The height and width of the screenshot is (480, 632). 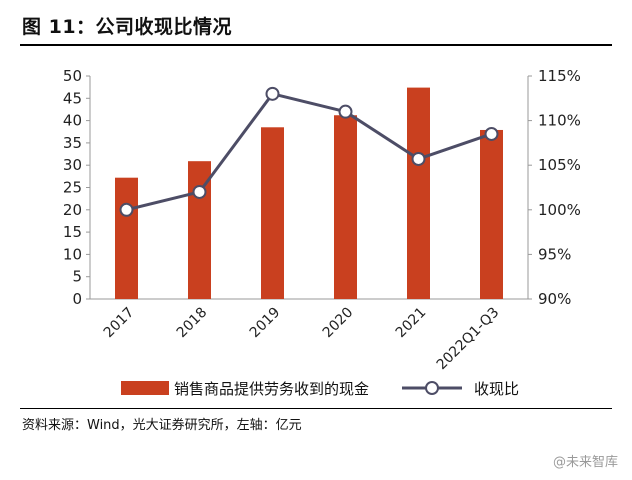 I want to click on source-note: 资料来源：Wind，光大证券研究所，左轴：亿元, so click(x=162, y=425).